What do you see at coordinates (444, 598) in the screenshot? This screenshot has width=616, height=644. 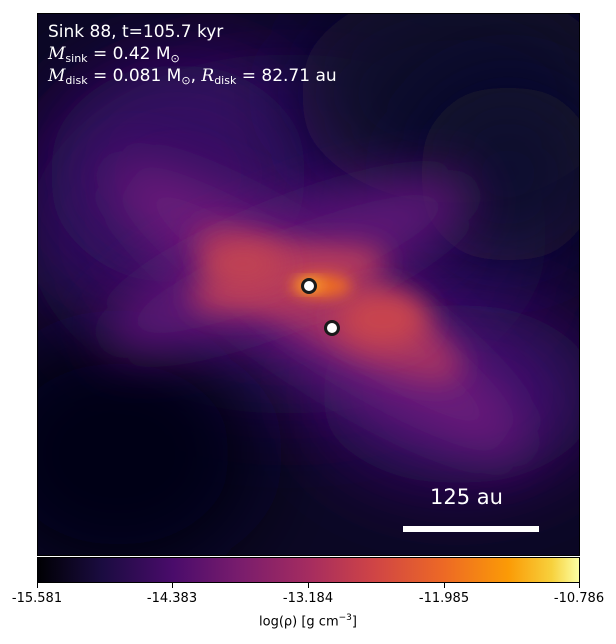 I see `colorbar-tick-label: -11.985` at bounding box center [444, 598].